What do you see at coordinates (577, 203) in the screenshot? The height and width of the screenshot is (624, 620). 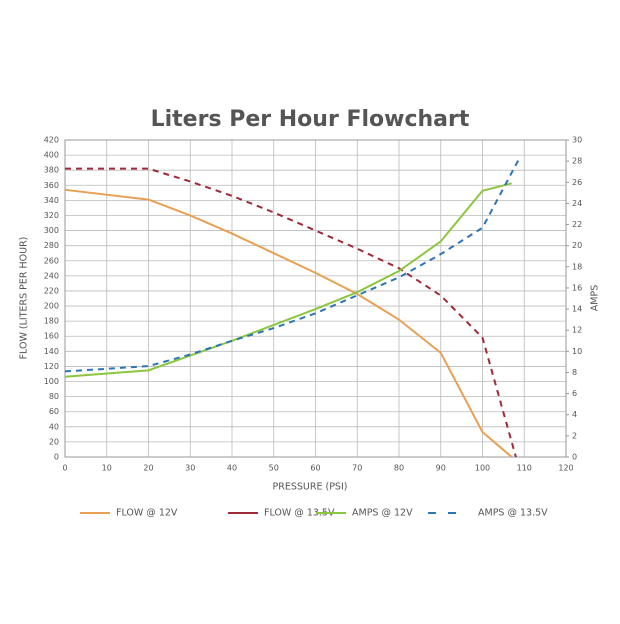 I see `y2-tick-label: 24` at bounding box center [577, 203].